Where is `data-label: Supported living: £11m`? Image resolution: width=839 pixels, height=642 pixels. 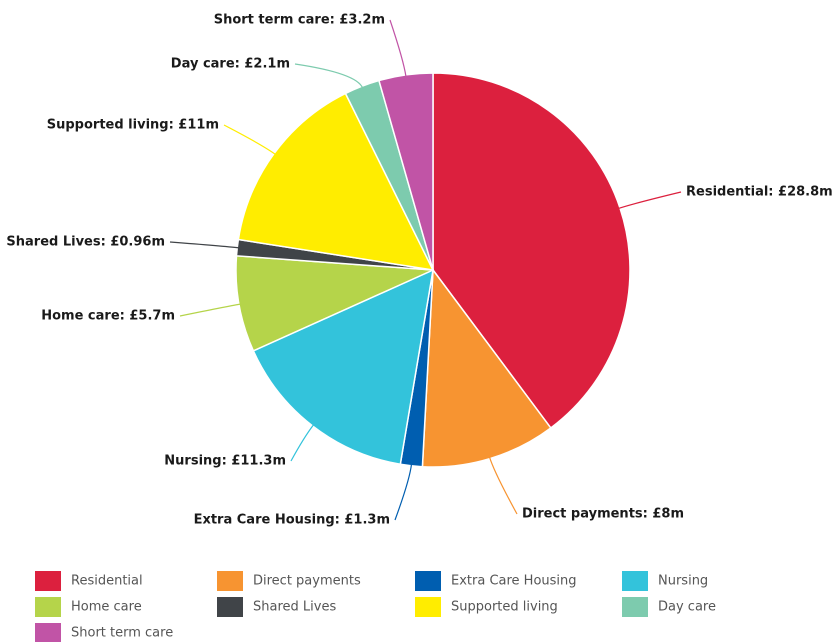
data-label: Supported living: £11m is located at coordinates (133, 125).